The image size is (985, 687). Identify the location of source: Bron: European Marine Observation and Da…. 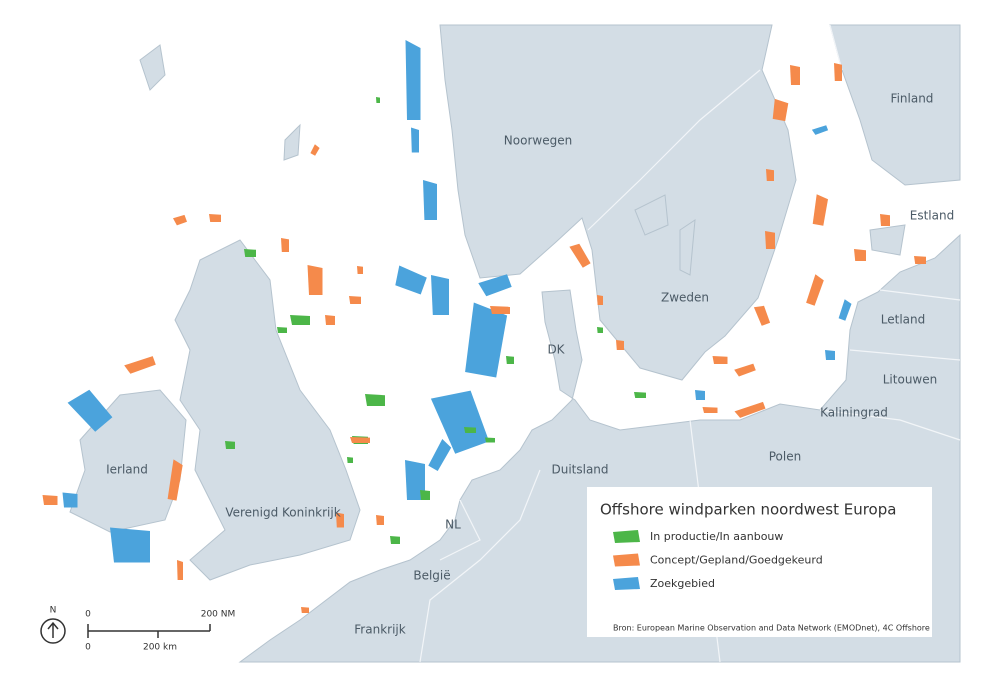
(771, 628).